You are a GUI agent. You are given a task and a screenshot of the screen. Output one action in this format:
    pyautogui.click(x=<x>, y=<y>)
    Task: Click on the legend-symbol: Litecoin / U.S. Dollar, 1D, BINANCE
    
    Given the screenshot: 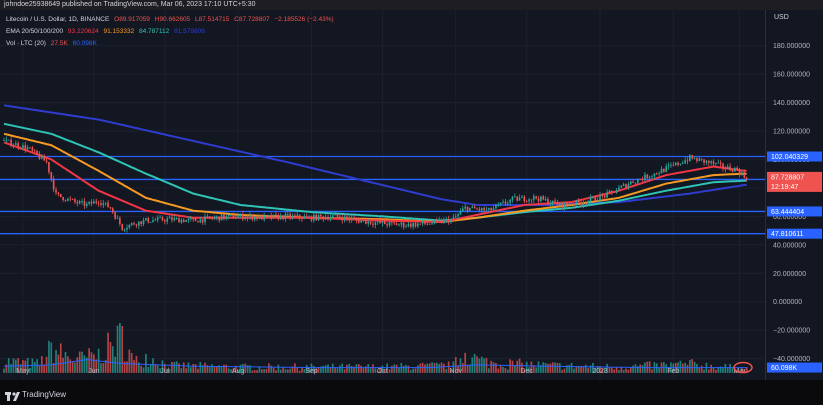 What is the action you would take?
    pyautogui.click(x=58, y=19)
    